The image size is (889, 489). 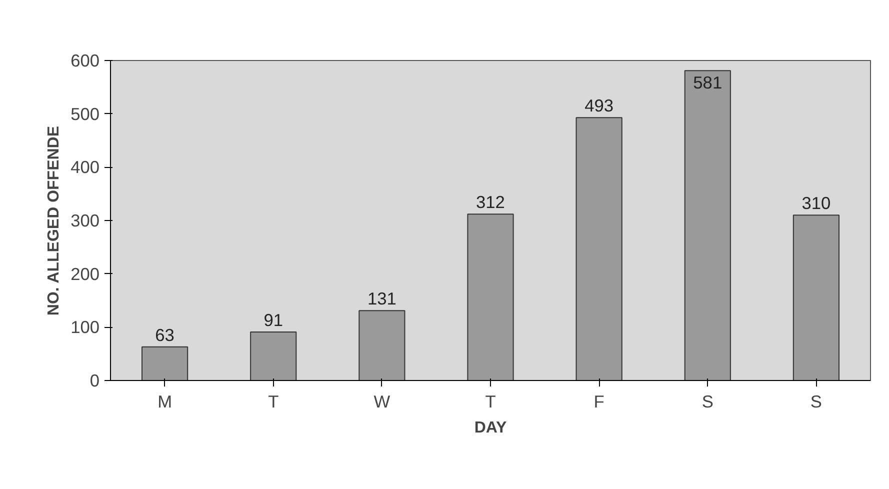 I want to click on data-label: 91, so click(x=273, y=320).